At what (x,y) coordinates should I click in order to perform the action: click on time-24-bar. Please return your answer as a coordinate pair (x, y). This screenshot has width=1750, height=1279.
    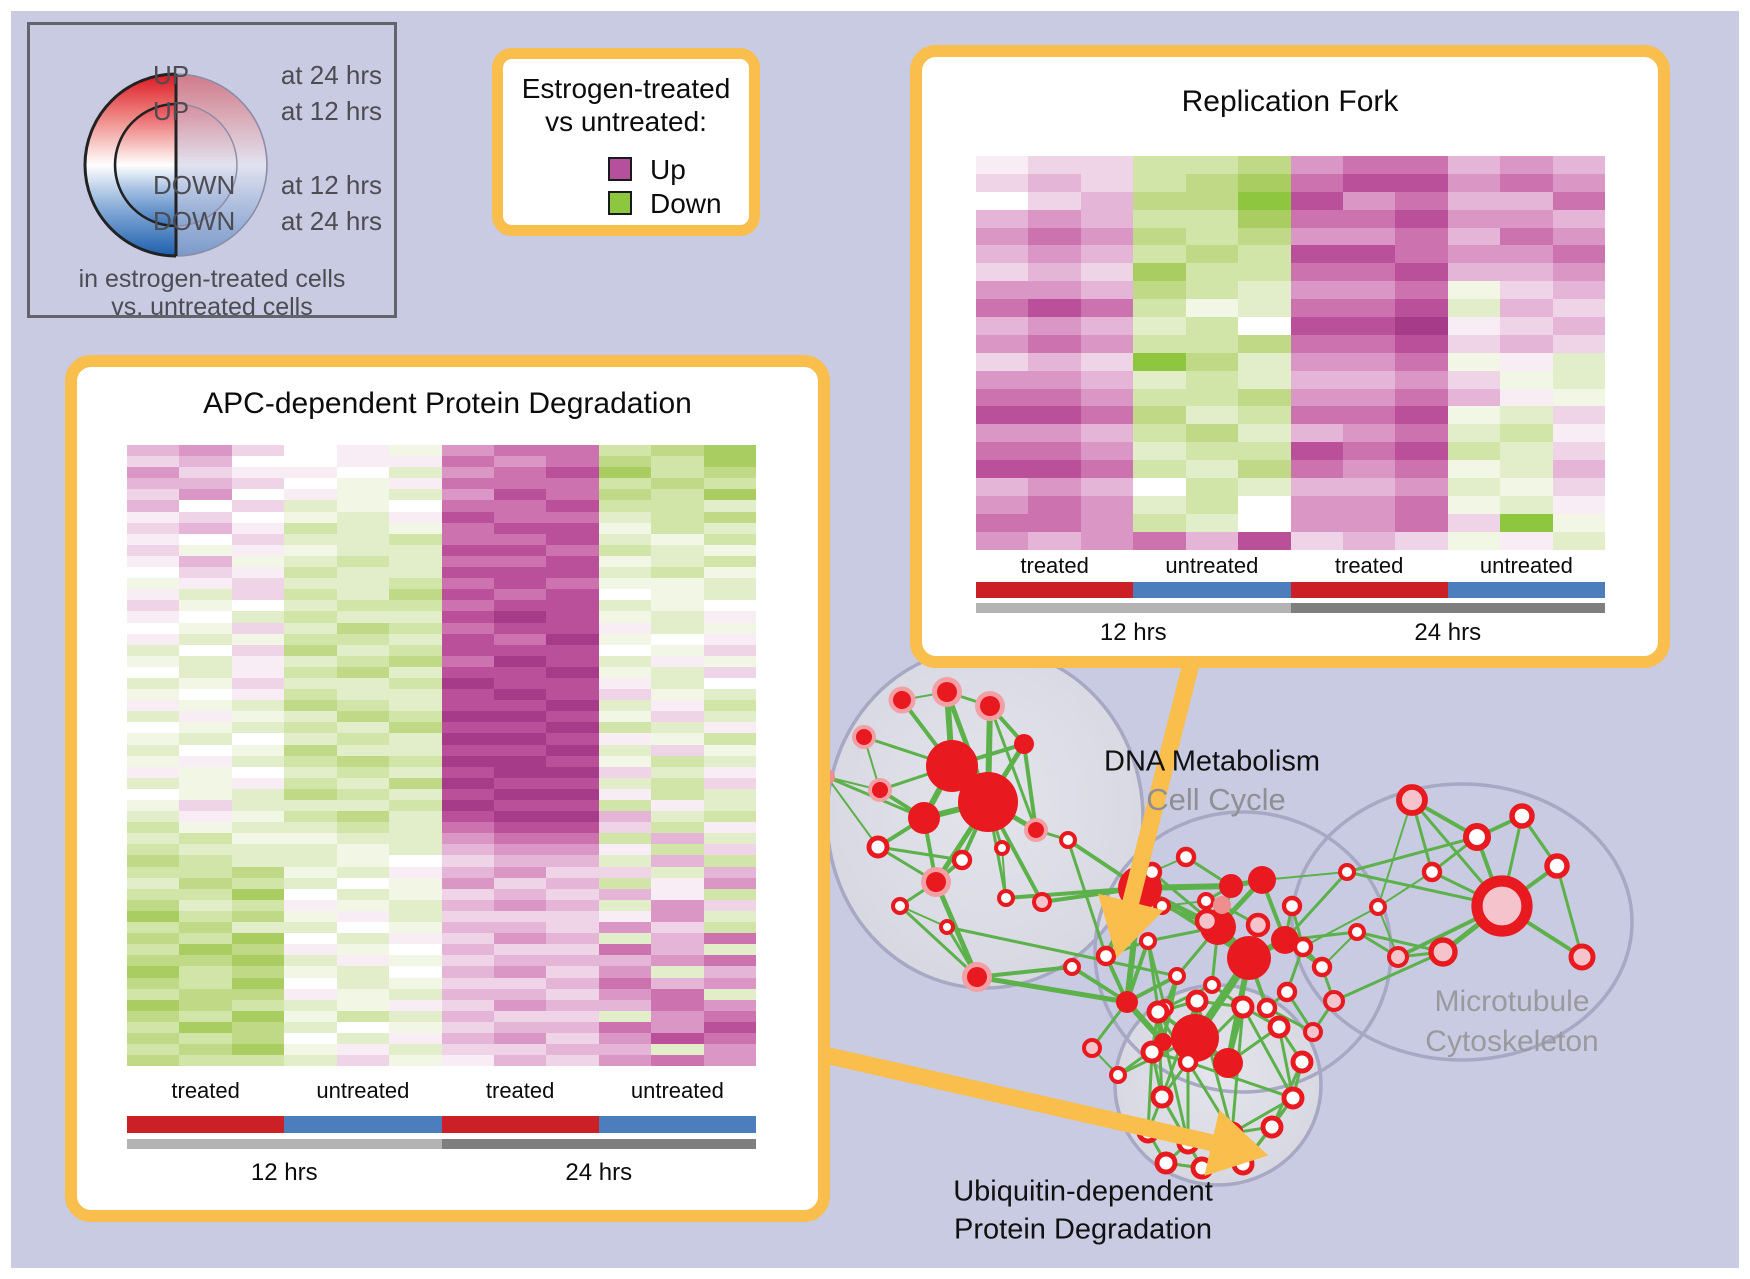
    Looking at the image, I should click on (598, 1144).